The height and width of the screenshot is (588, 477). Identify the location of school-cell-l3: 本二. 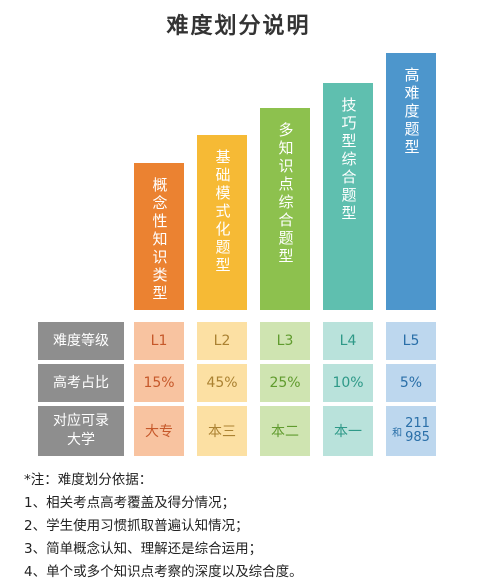
(285, 431).